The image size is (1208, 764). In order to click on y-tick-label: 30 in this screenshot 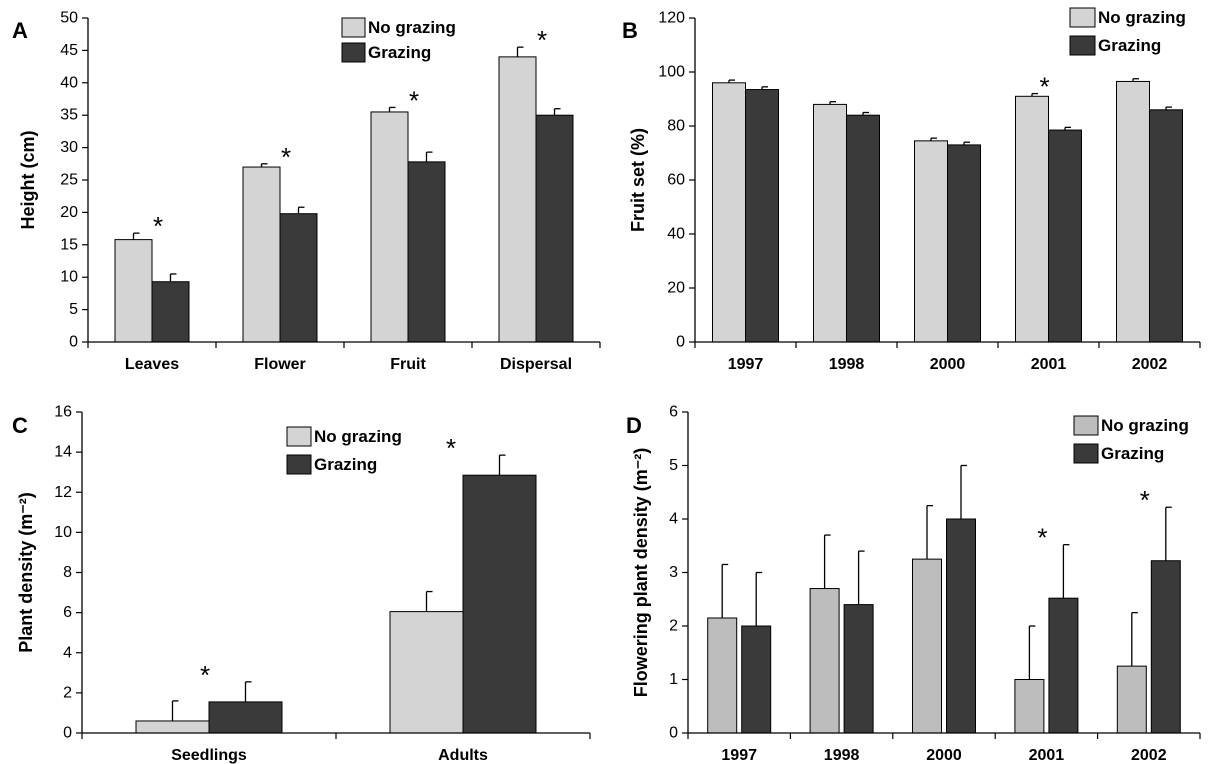, I will do `click(69, 147)`.